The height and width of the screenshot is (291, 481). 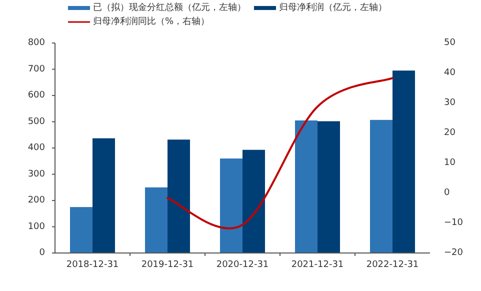 I want to click on y-tick-label: 500, so click(x=37, y=121).